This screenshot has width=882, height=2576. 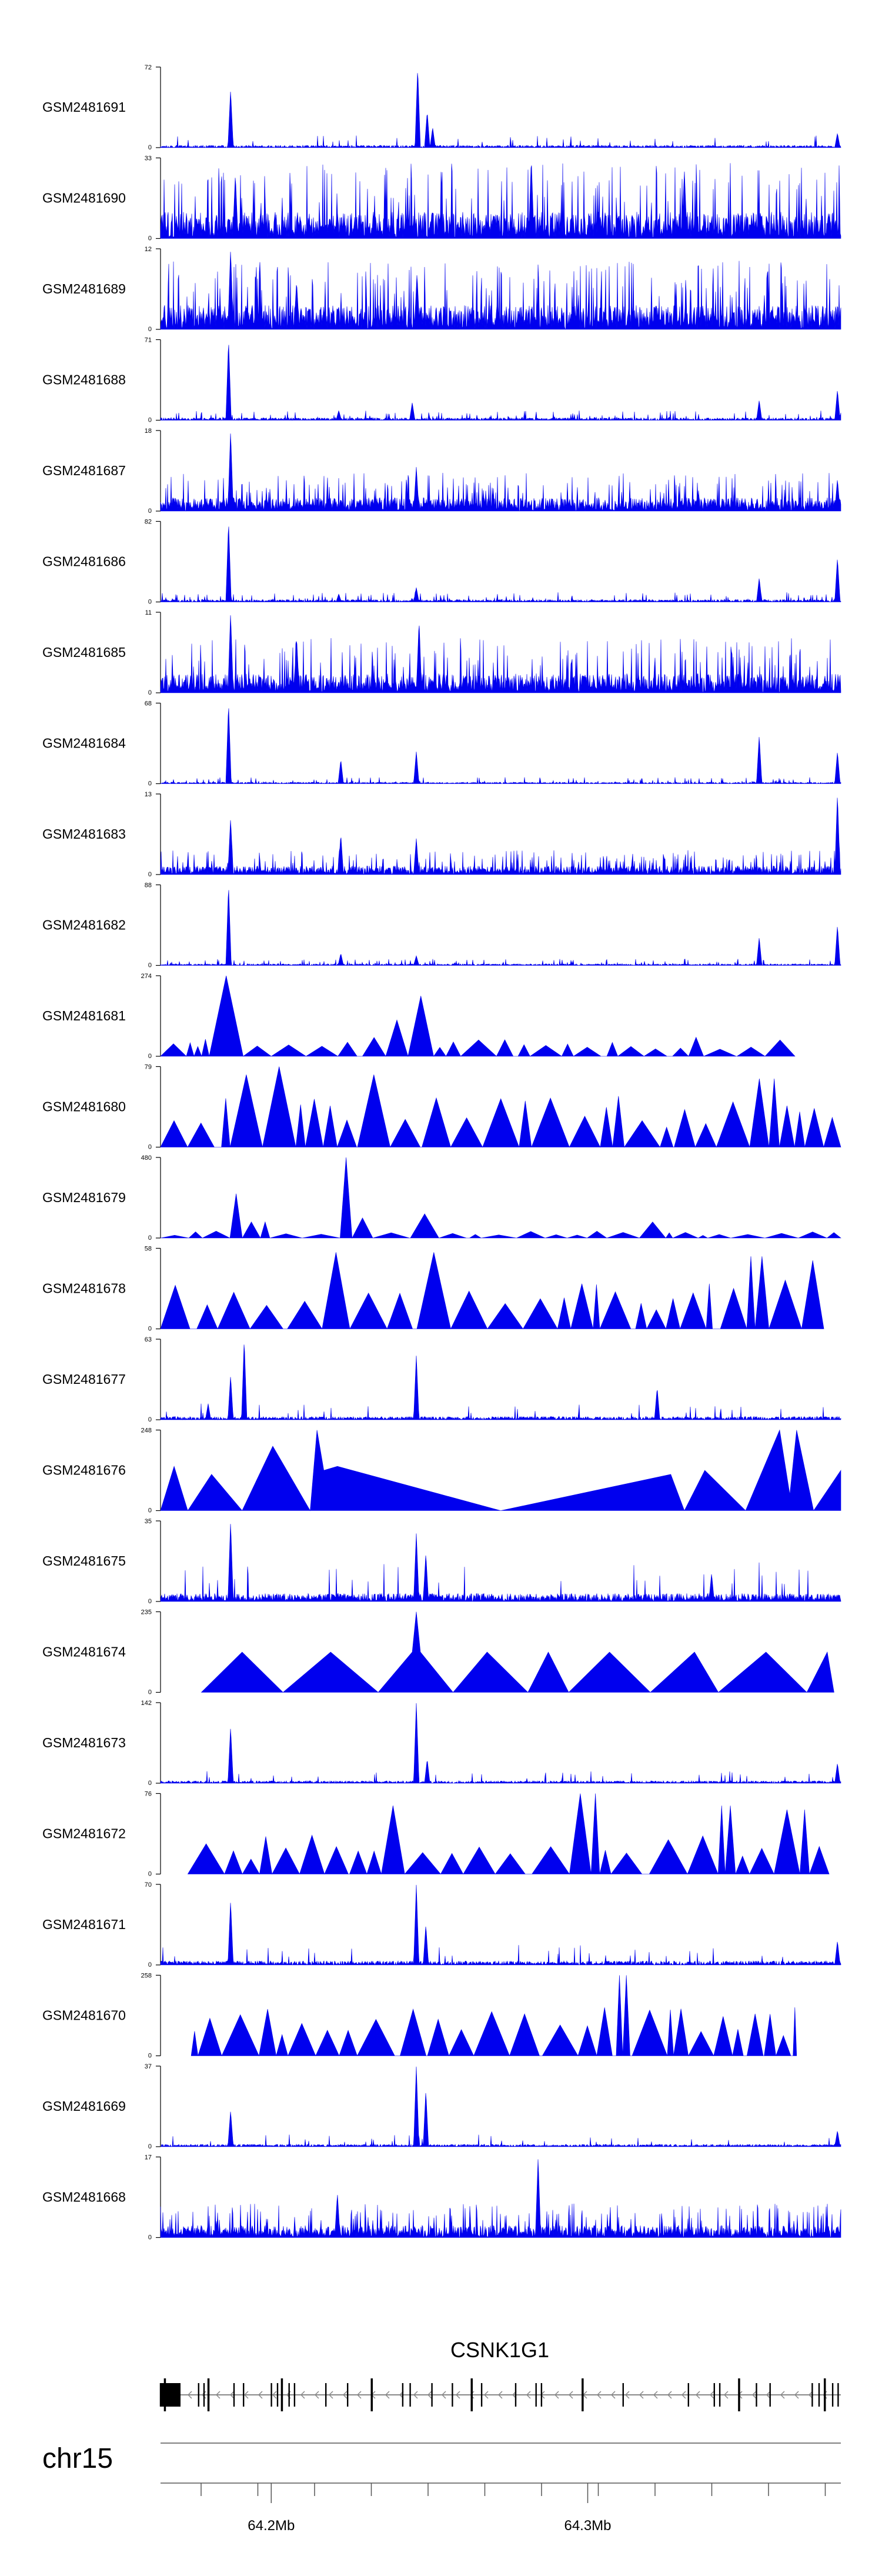 I want to click on track-GSM2481676: GSM2481676 248 0, so click(x=441, y=1470).